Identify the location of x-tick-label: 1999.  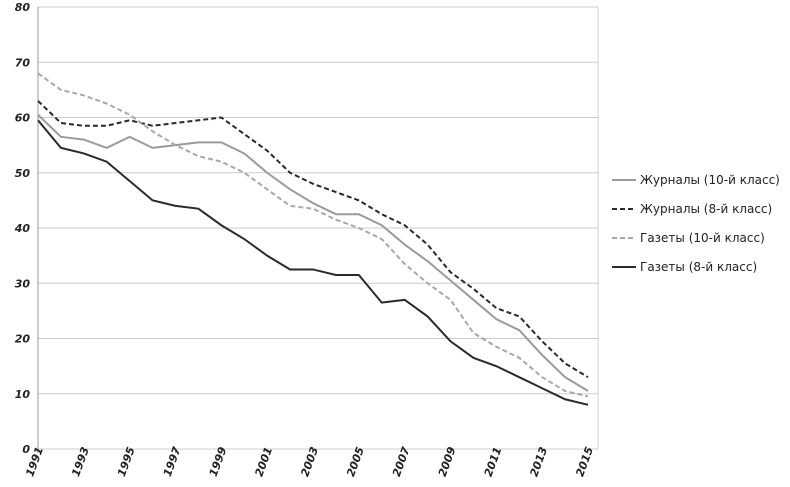
(218, 462).